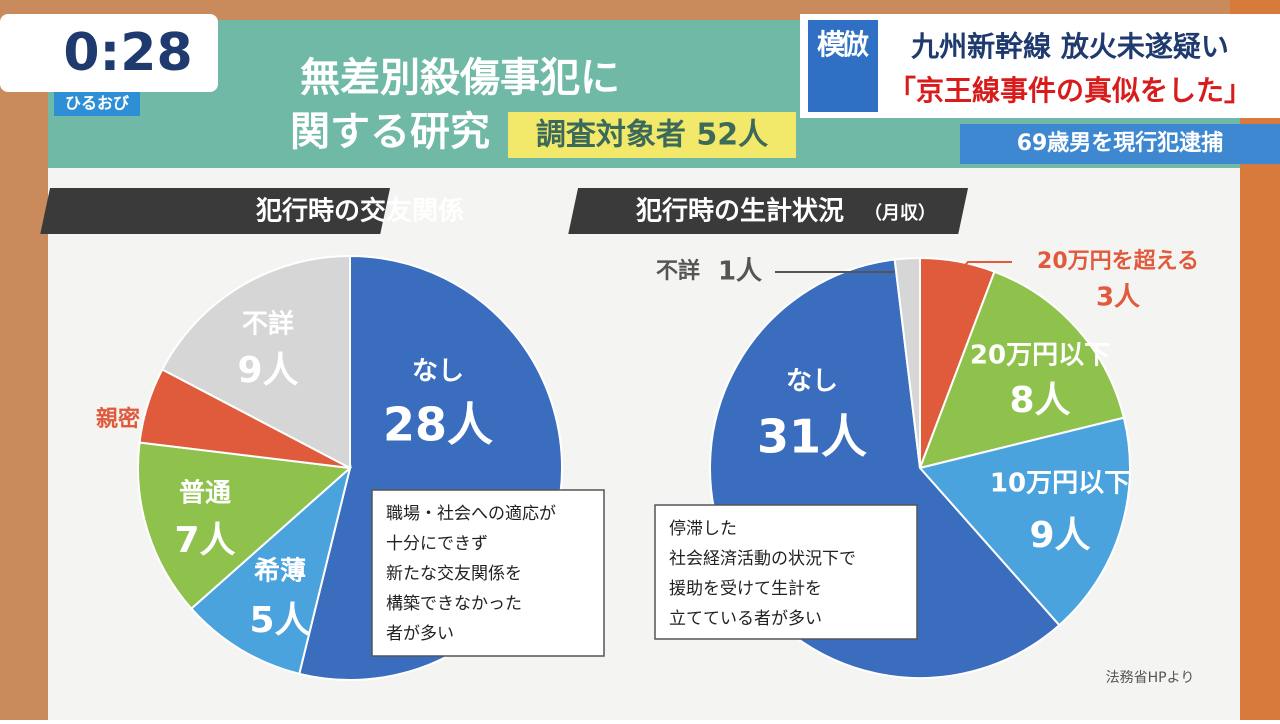 This screenshot has width=1280, height=724. Describe the element at coordinates (420, 634) in the screenshot. I see `note-line: 者が多い` at that location.